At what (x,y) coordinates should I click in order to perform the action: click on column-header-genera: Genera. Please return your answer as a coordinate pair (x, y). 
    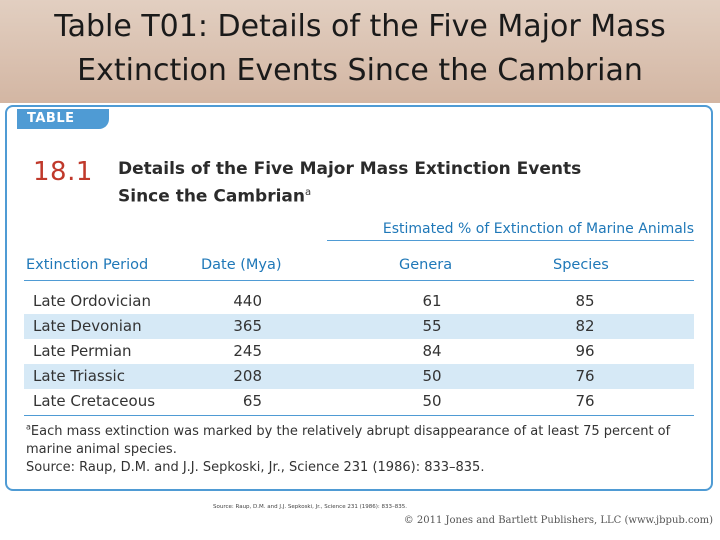
    Looking at the image, I should click on (426, 265).